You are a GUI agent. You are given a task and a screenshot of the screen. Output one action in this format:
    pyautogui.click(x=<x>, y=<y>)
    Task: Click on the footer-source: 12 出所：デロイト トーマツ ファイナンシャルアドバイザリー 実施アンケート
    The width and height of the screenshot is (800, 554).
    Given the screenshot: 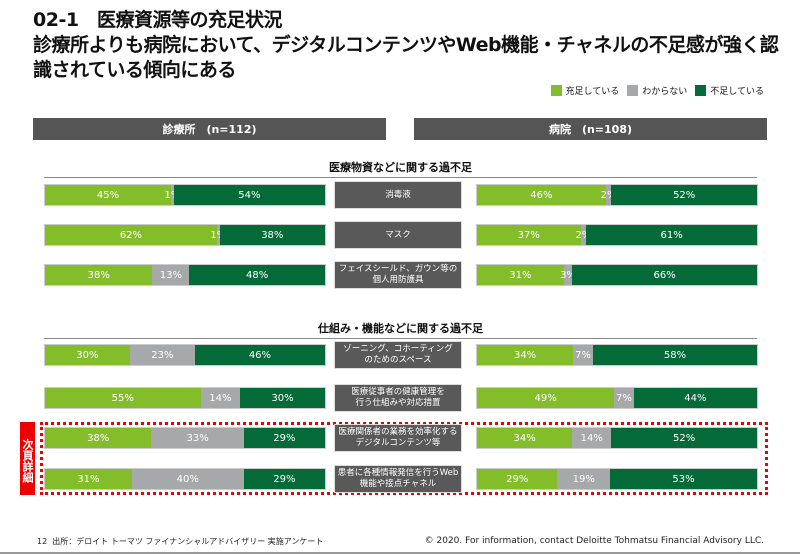 What is the action you would take?
    pyautogui.click(x=180, y=541)
    